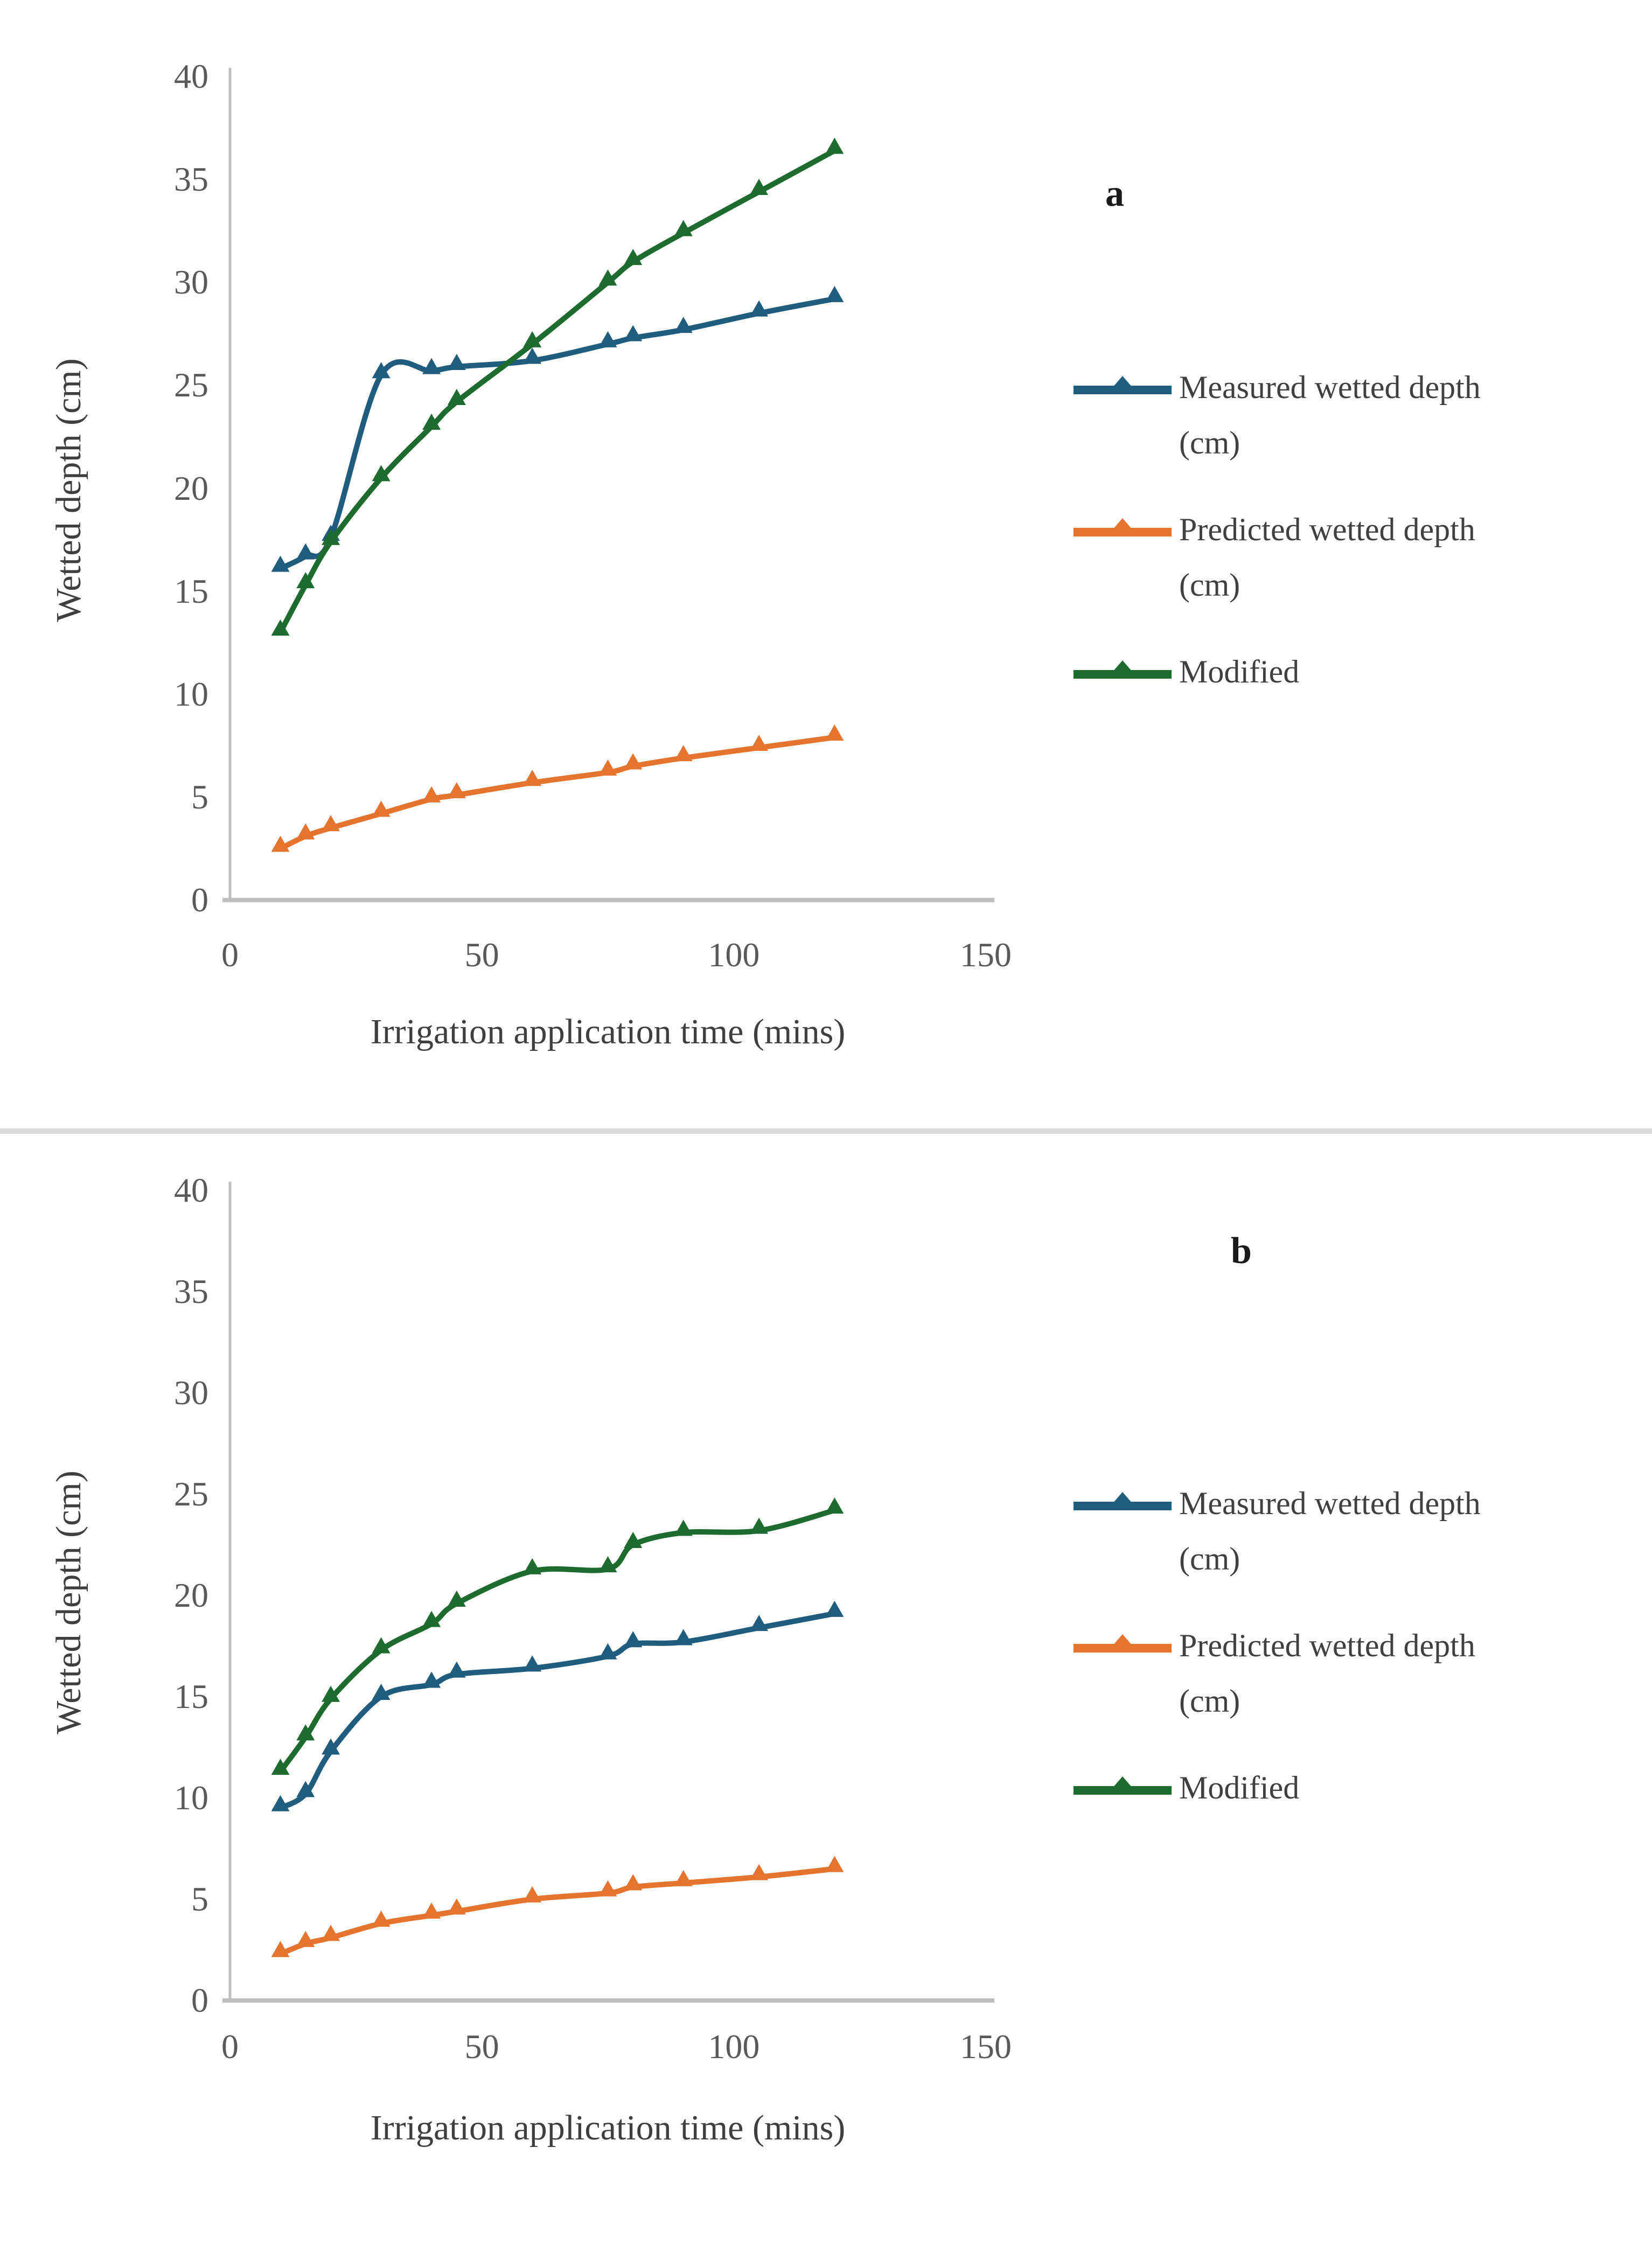  Describe the element at coordinates (199, 796) in the screenshot. I see `y-tick-label: 5` at that location.